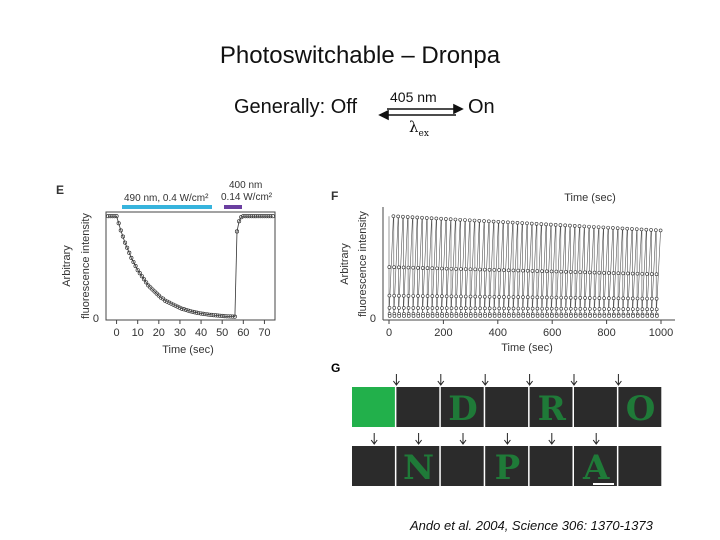 This screenshot has height=540, width=720. I want to click on panel-e-frame, so click(190, 266).